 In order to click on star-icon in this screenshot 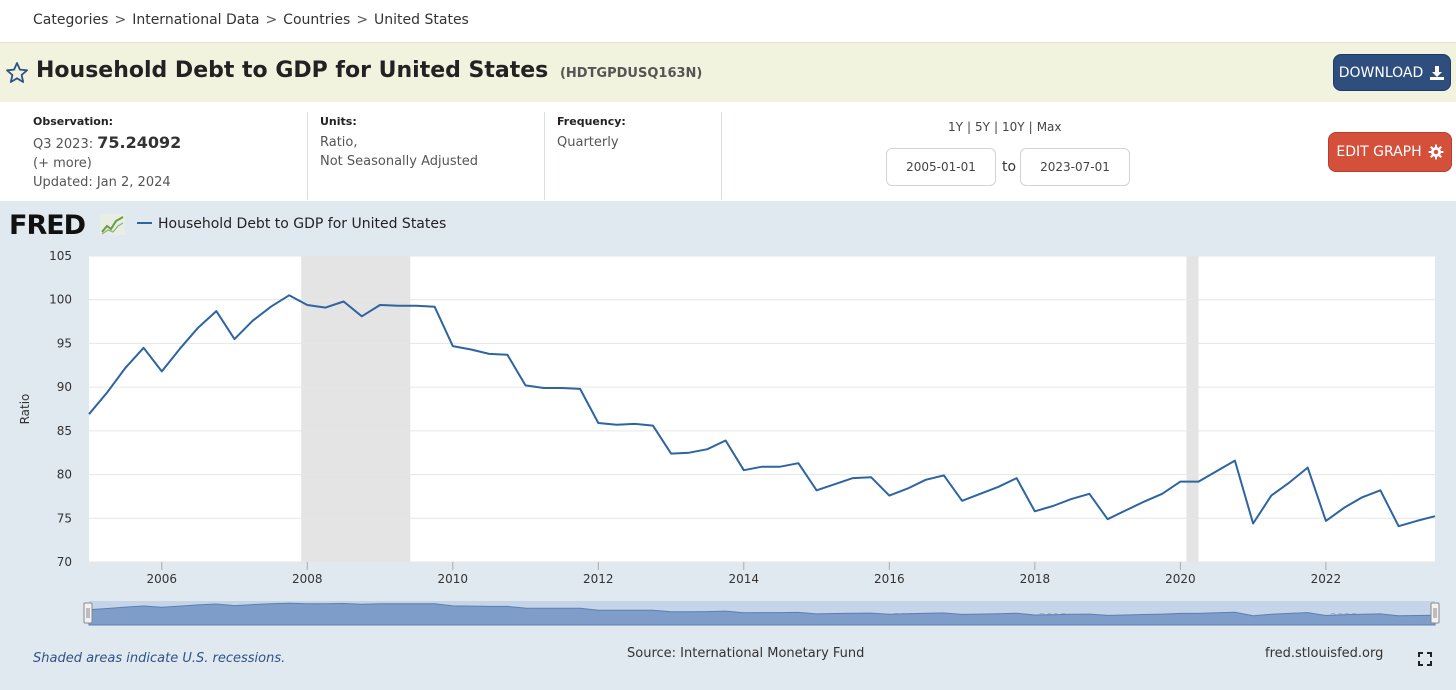, I will do `click(17, 73)`.